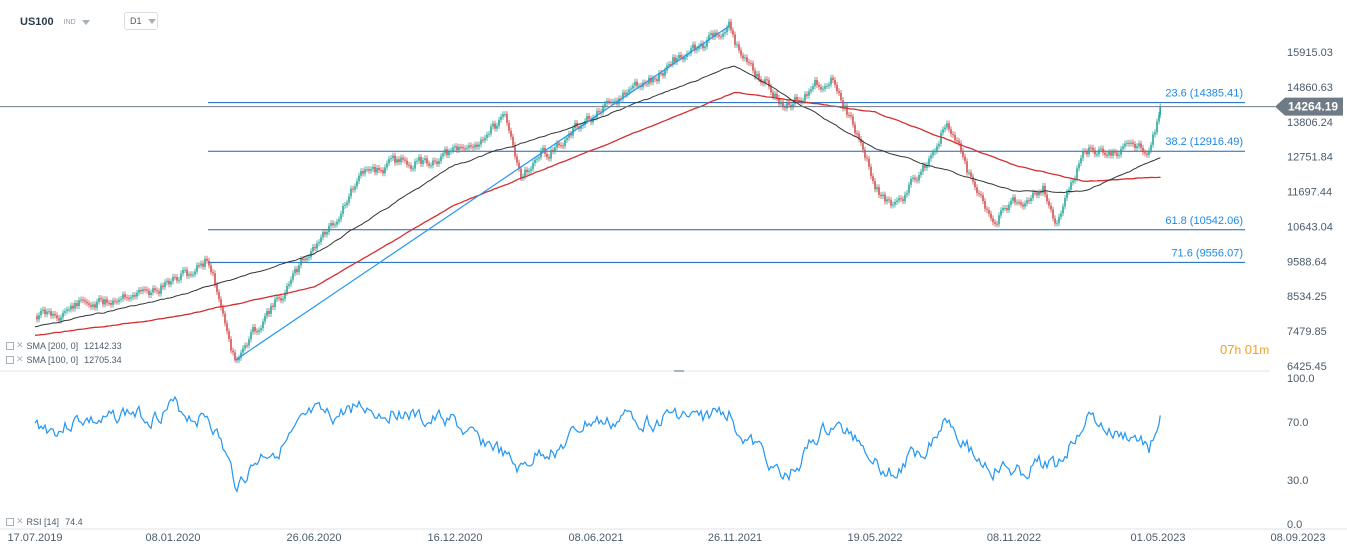 The image size is (1347, 555). Describe the element at coordinates (64, 359) in the screenshot. I see `legend-sma100: ✕ SMA [100, 0] 12705.34` at that location.